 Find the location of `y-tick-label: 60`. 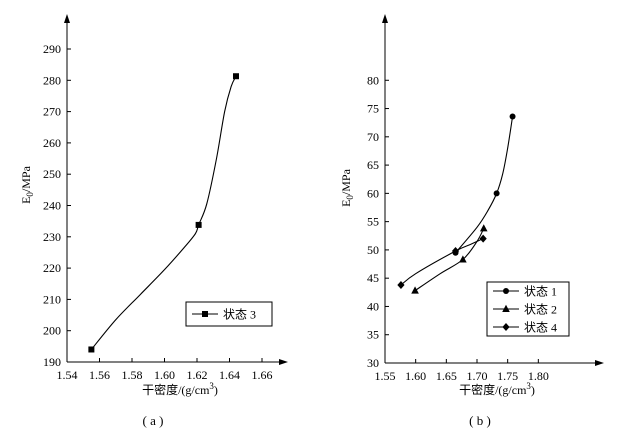

y-tick-label: 60 is located at coordinates (373, 193).